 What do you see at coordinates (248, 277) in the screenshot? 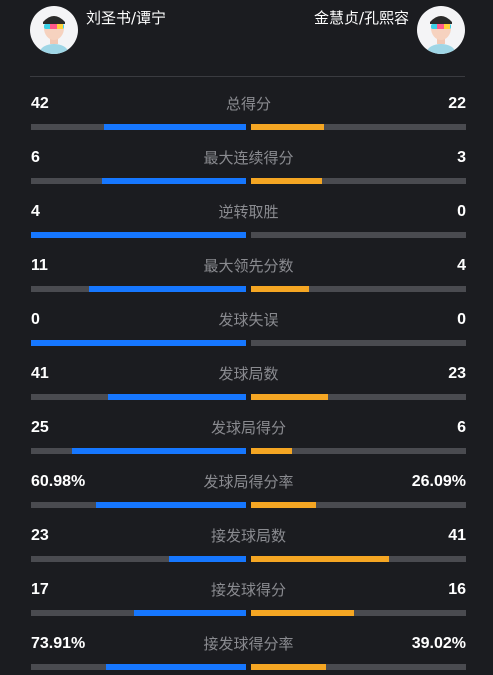
I see `stat-row: 11 最大领先分数 4` at bounding box center [248, 277].